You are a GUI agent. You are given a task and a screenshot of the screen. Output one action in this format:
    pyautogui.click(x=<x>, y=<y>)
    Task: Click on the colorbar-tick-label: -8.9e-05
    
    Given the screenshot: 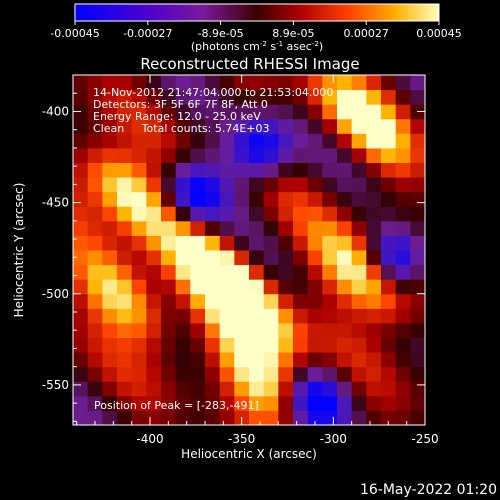 What is the action you would take?
    pyautogui.click(x=220, y=33)
    